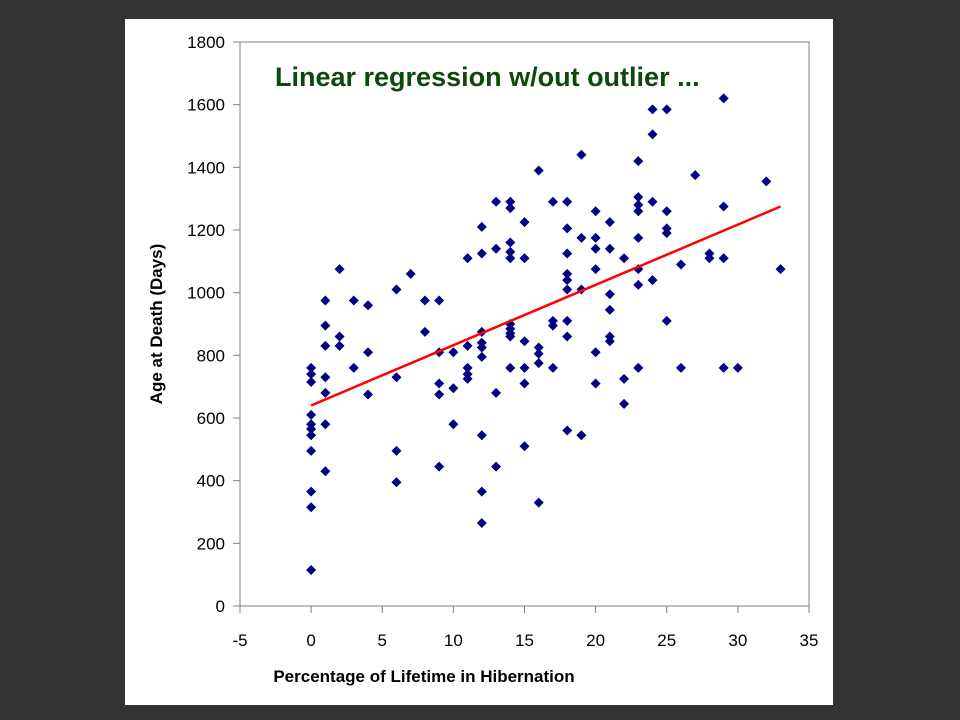 Image resolution: width=960 pixels, height=720 pixels. What do you see at coordinates (211, 418) in the screenshot?
I see `y-tick-label: 600` at bounding box center [211, 418].